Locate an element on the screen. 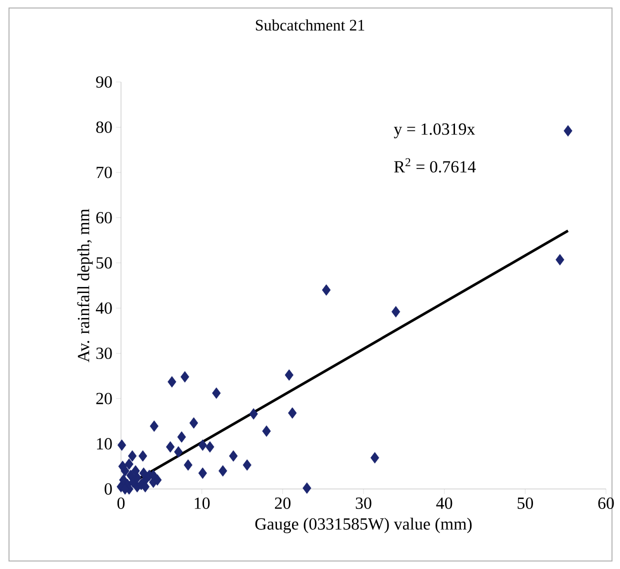 The height and width of the screenshot is (569, 620). x-tick-label: 10 is located at coordinates (202, 503).